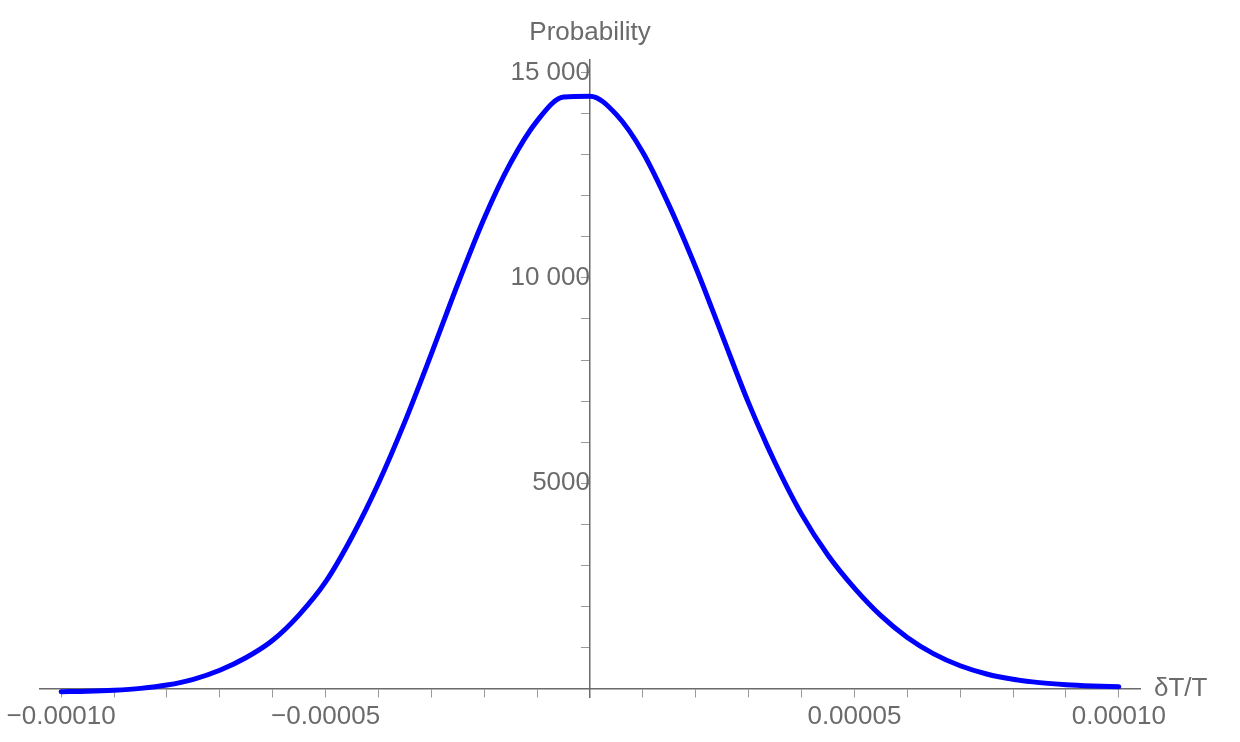  What do you see at coordinates (550, 275) in the screenshot?
I see `y-tick-label: 10 000` at bounding box center [550, 275].